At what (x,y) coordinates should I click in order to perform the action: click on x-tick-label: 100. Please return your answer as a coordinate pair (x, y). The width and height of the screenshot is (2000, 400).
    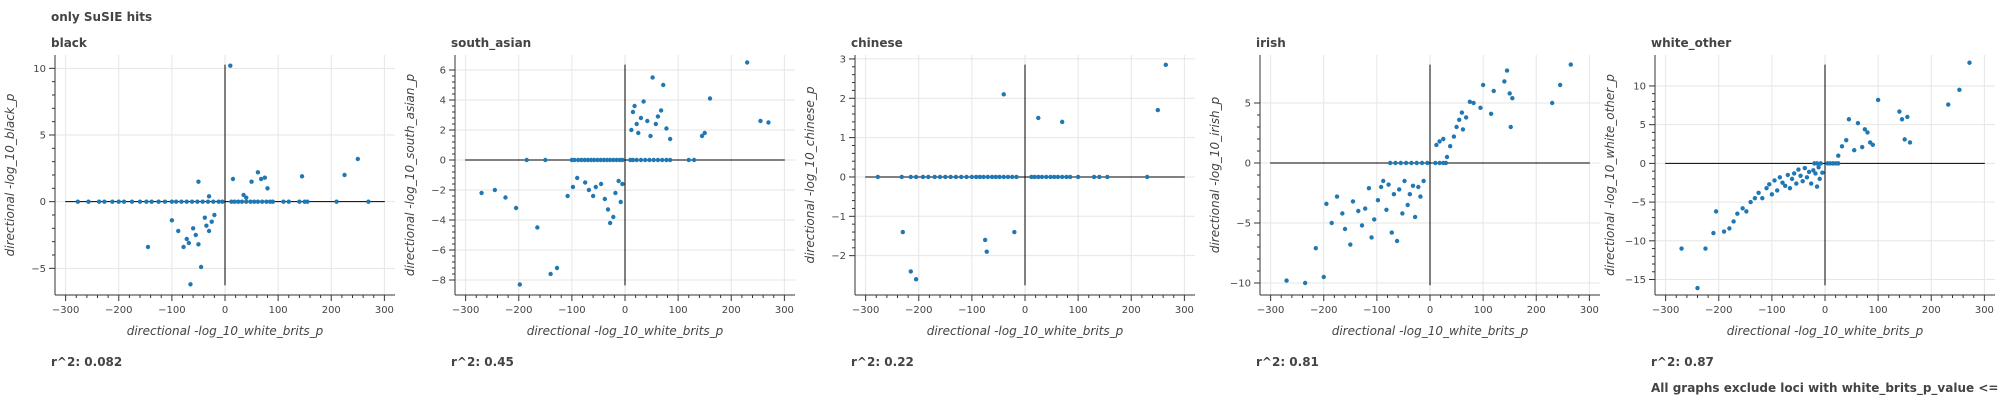
    Looking at the image, I should click on (1878, 310).